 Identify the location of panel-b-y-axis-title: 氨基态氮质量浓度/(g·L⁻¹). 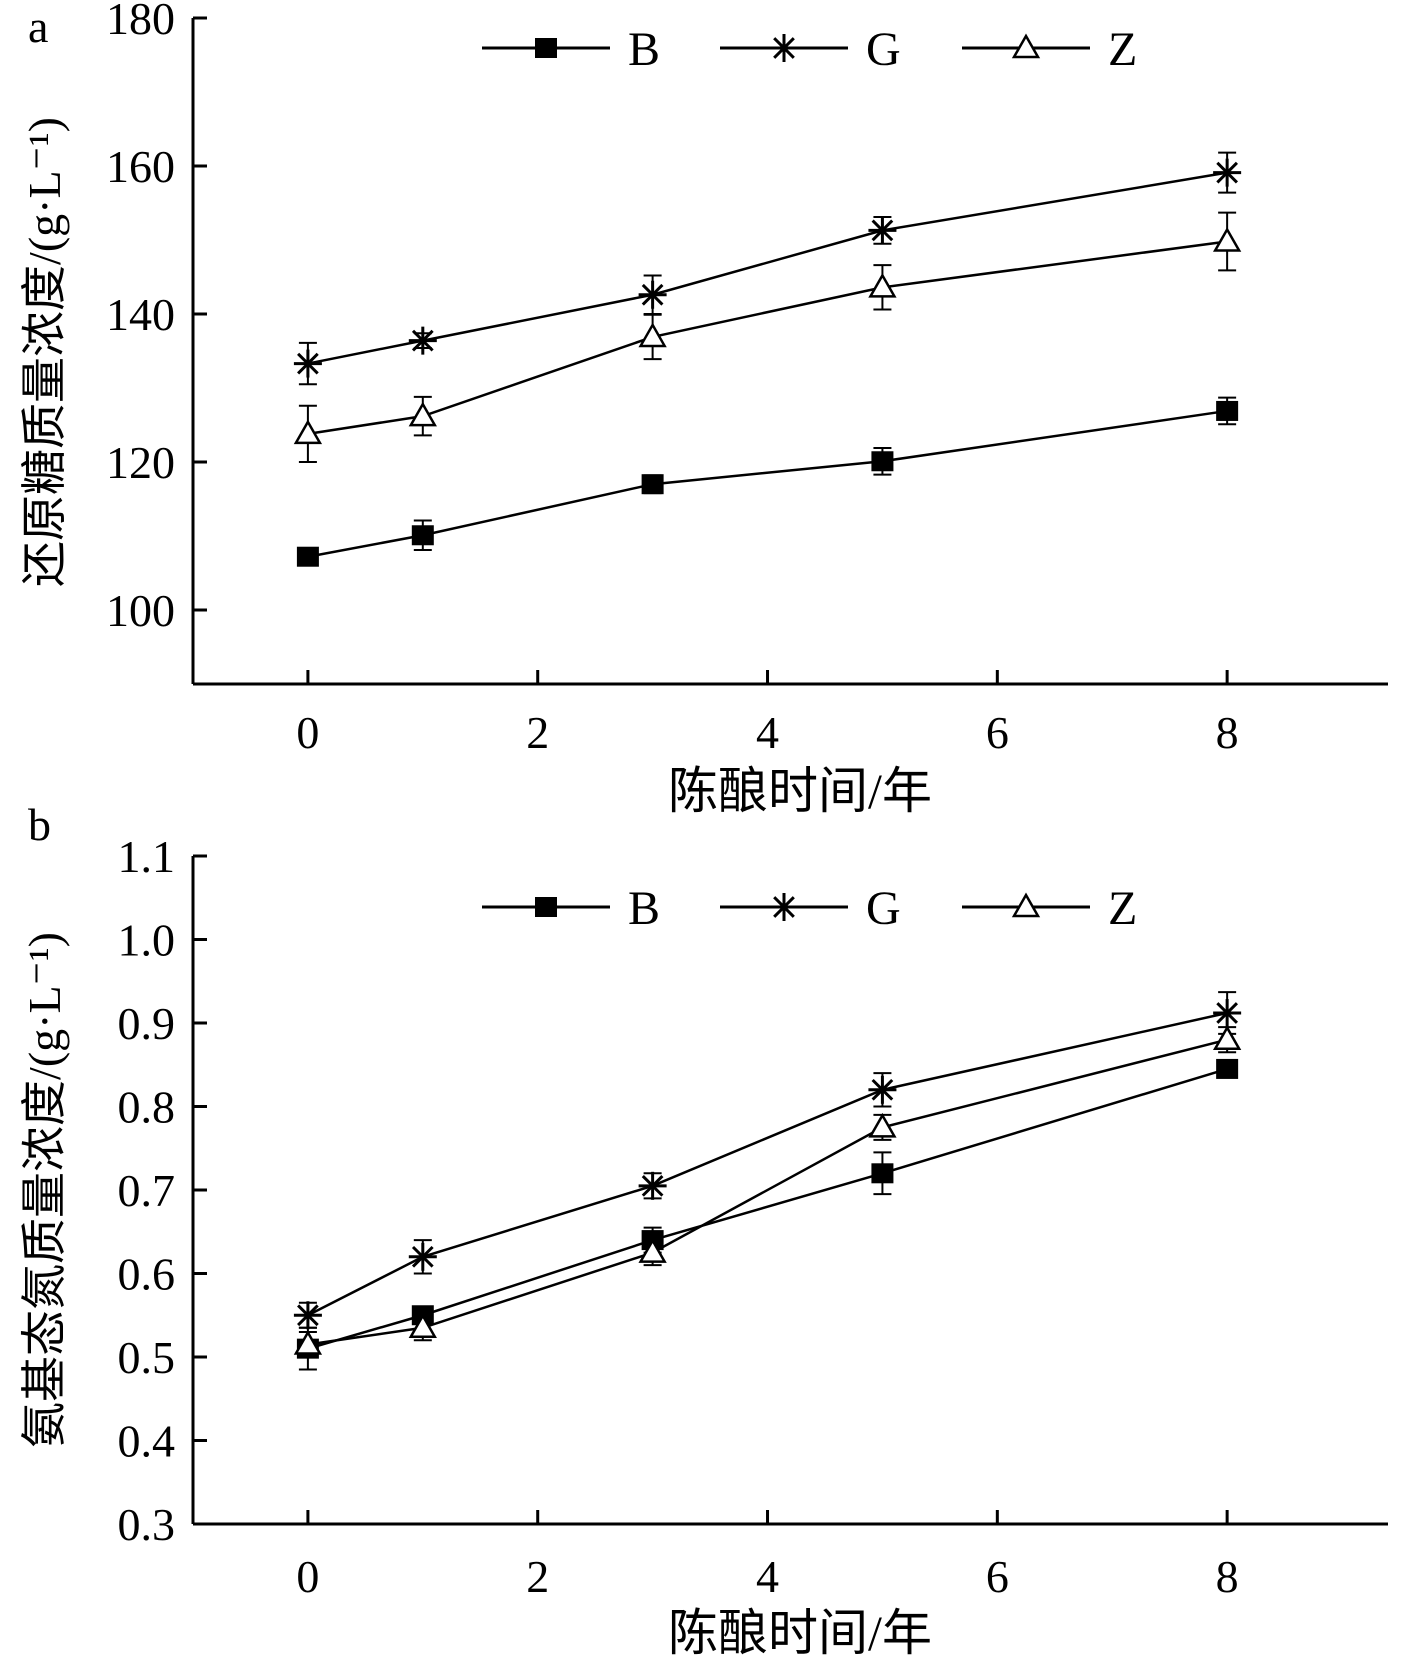
(44, 1190).